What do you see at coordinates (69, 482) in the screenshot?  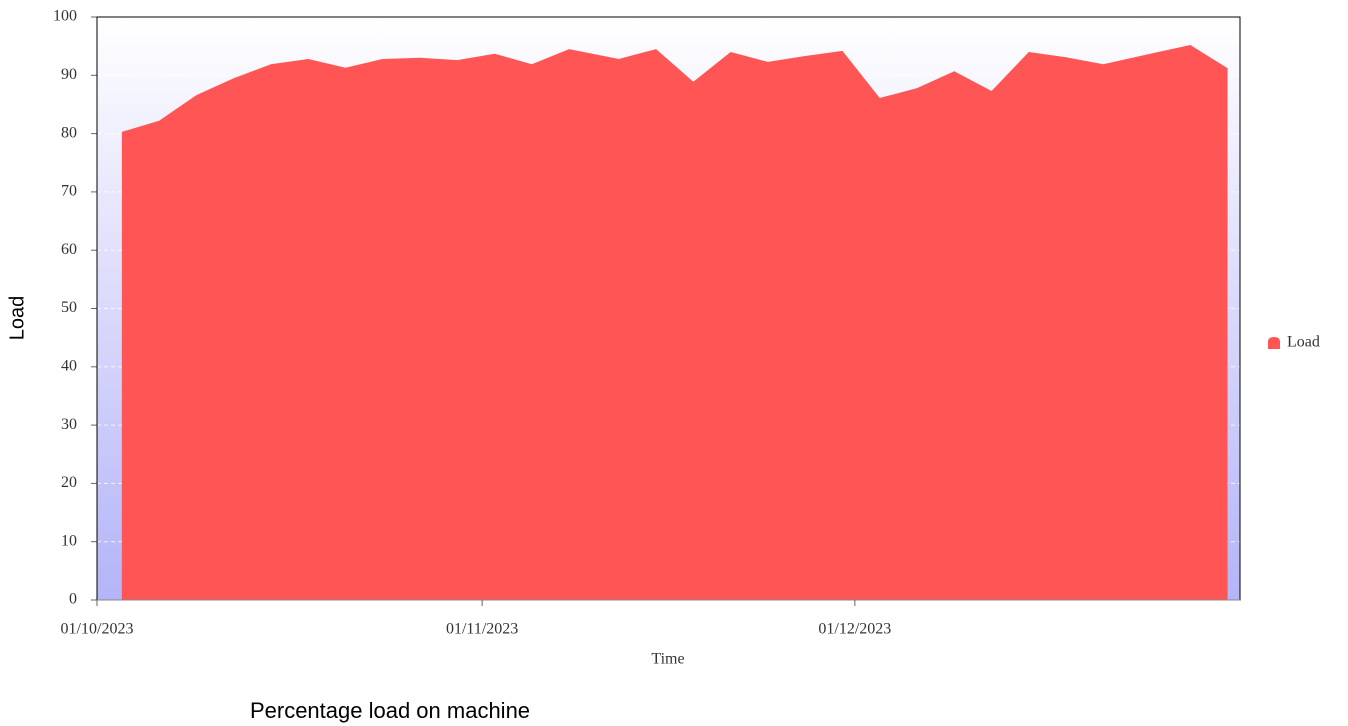 I see `y-tick-label: 20` at bounding box center [69, 482].